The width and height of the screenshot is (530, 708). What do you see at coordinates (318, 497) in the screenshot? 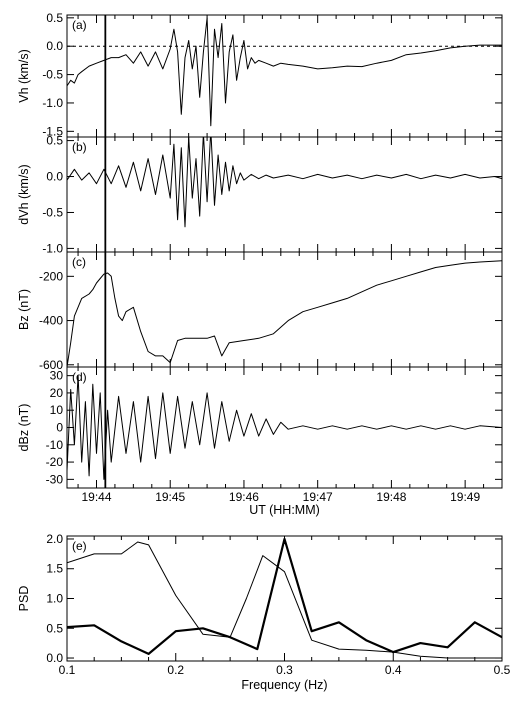
I see `x-tick-label: 19:47` at bounding box center [318, 497].